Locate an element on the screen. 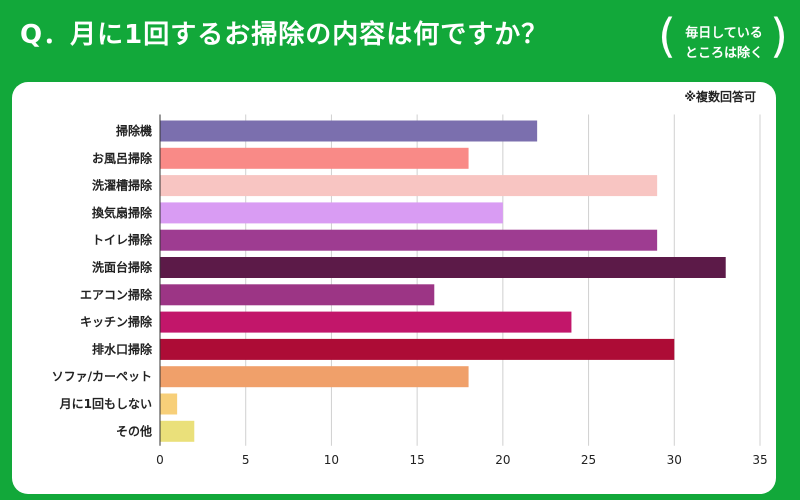 Image resolution: width=800 pixels, height=500 pixels. x-tick-label: 20 is located at coordinates (502, 460).